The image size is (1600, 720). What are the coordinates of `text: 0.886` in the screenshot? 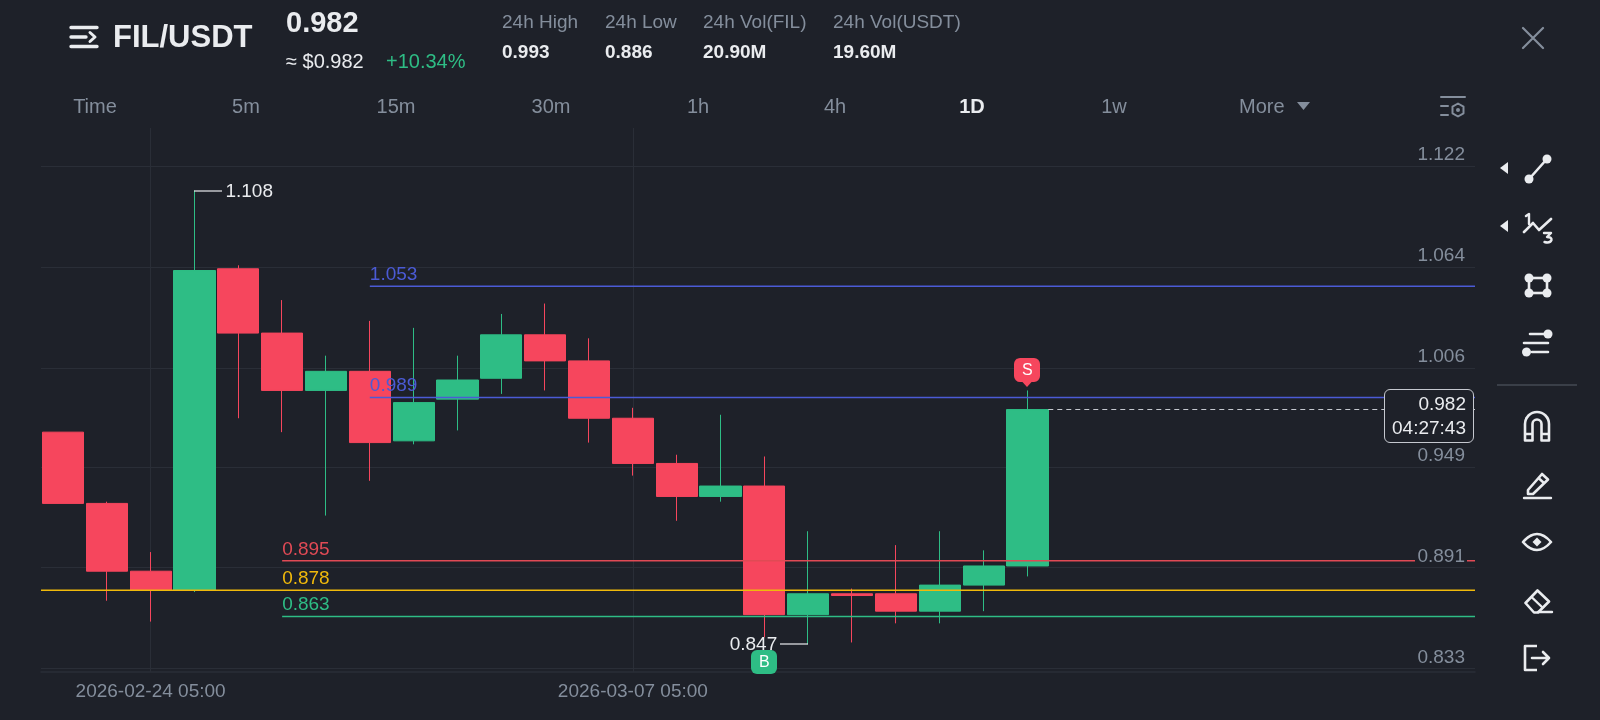 It's located at (629, 52).